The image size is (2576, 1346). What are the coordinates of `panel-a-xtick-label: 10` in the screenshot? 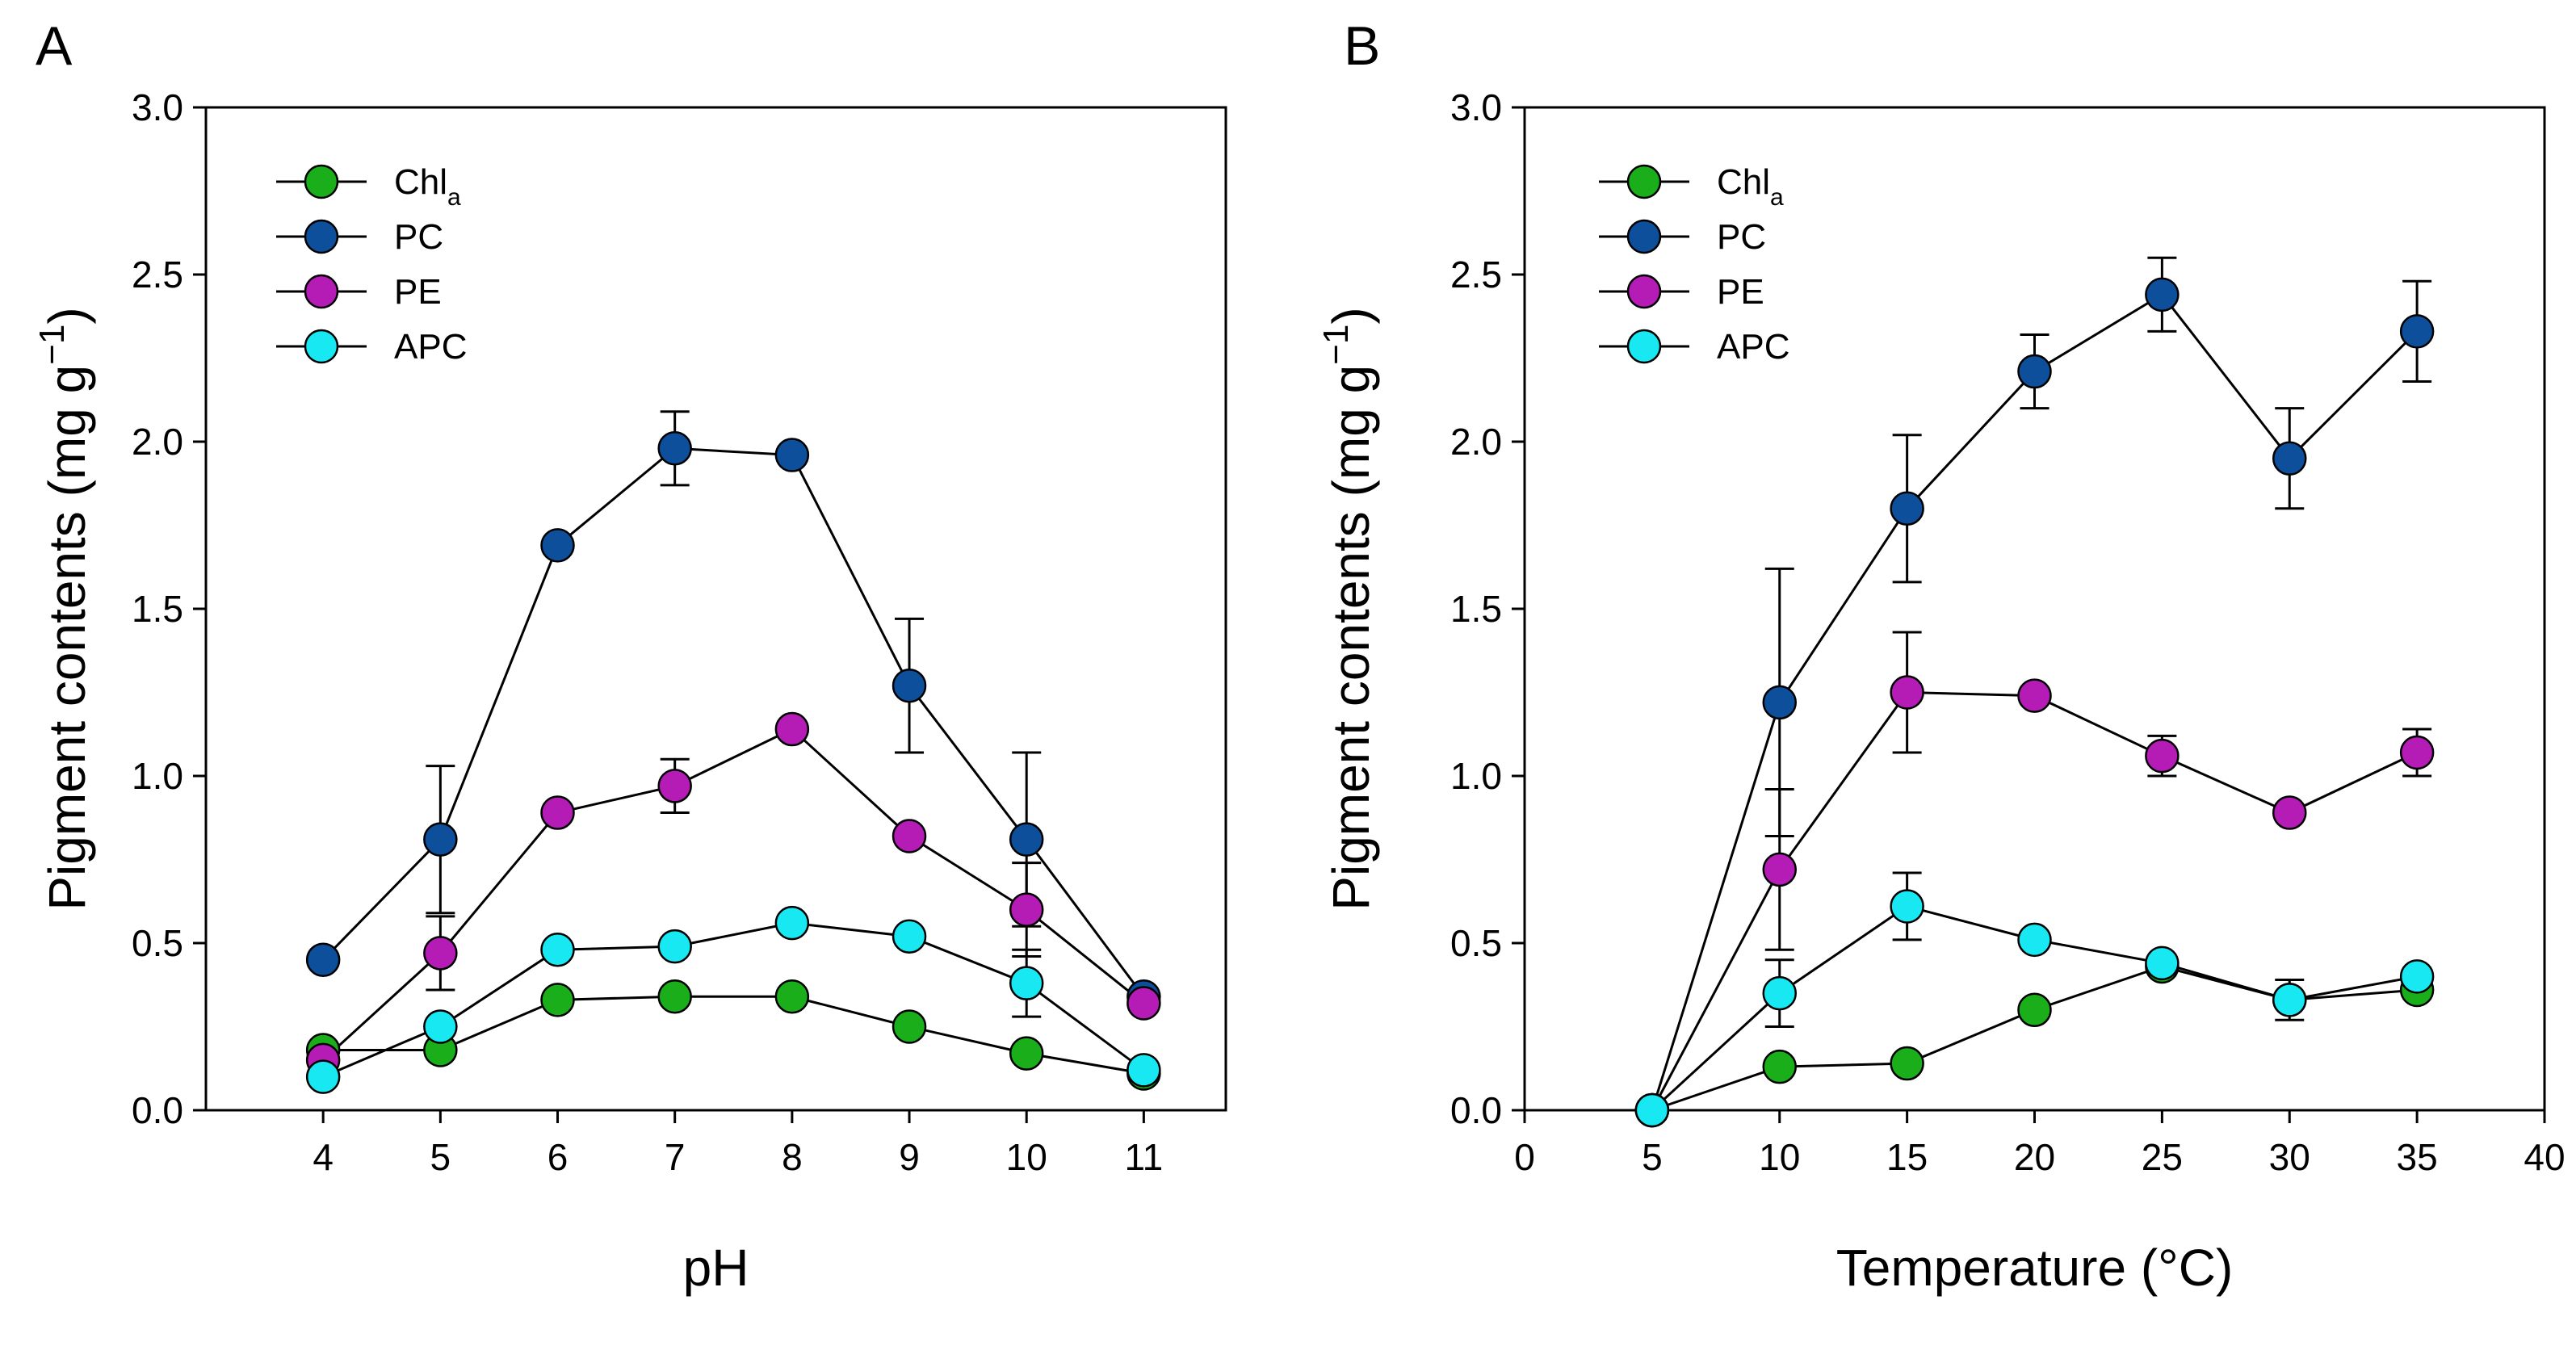 It's located at (1026, 1157).